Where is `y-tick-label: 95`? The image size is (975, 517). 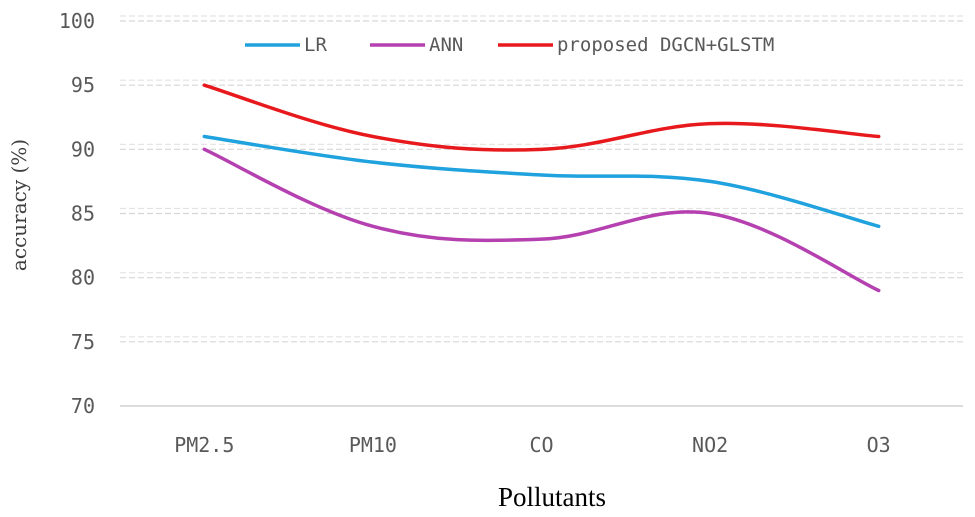
y-tick-label: 95 is located at coordinates (83, 85).